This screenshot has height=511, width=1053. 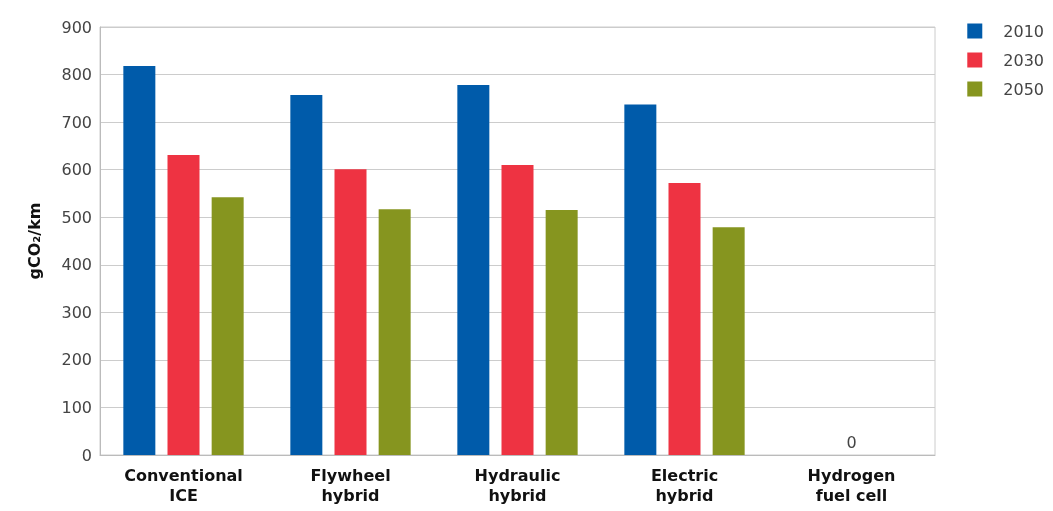 I want to click on y-tick-label: 700, so click(x=76, y=122).